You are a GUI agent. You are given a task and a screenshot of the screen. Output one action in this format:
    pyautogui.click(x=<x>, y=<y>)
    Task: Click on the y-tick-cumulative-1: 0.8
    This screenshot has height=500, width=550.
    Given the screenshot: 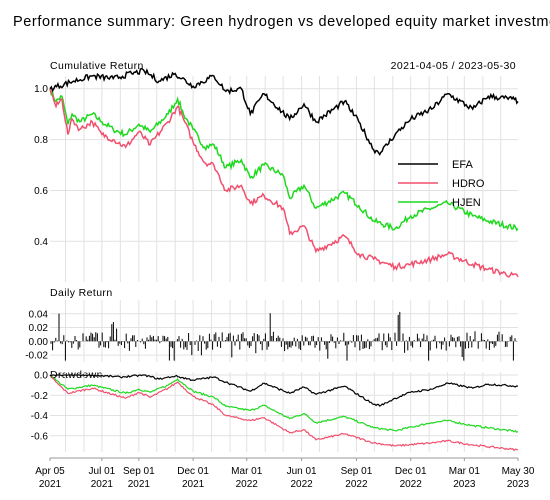 What is the action you would take?
    pyautogui.click(x=41, y=140)
    